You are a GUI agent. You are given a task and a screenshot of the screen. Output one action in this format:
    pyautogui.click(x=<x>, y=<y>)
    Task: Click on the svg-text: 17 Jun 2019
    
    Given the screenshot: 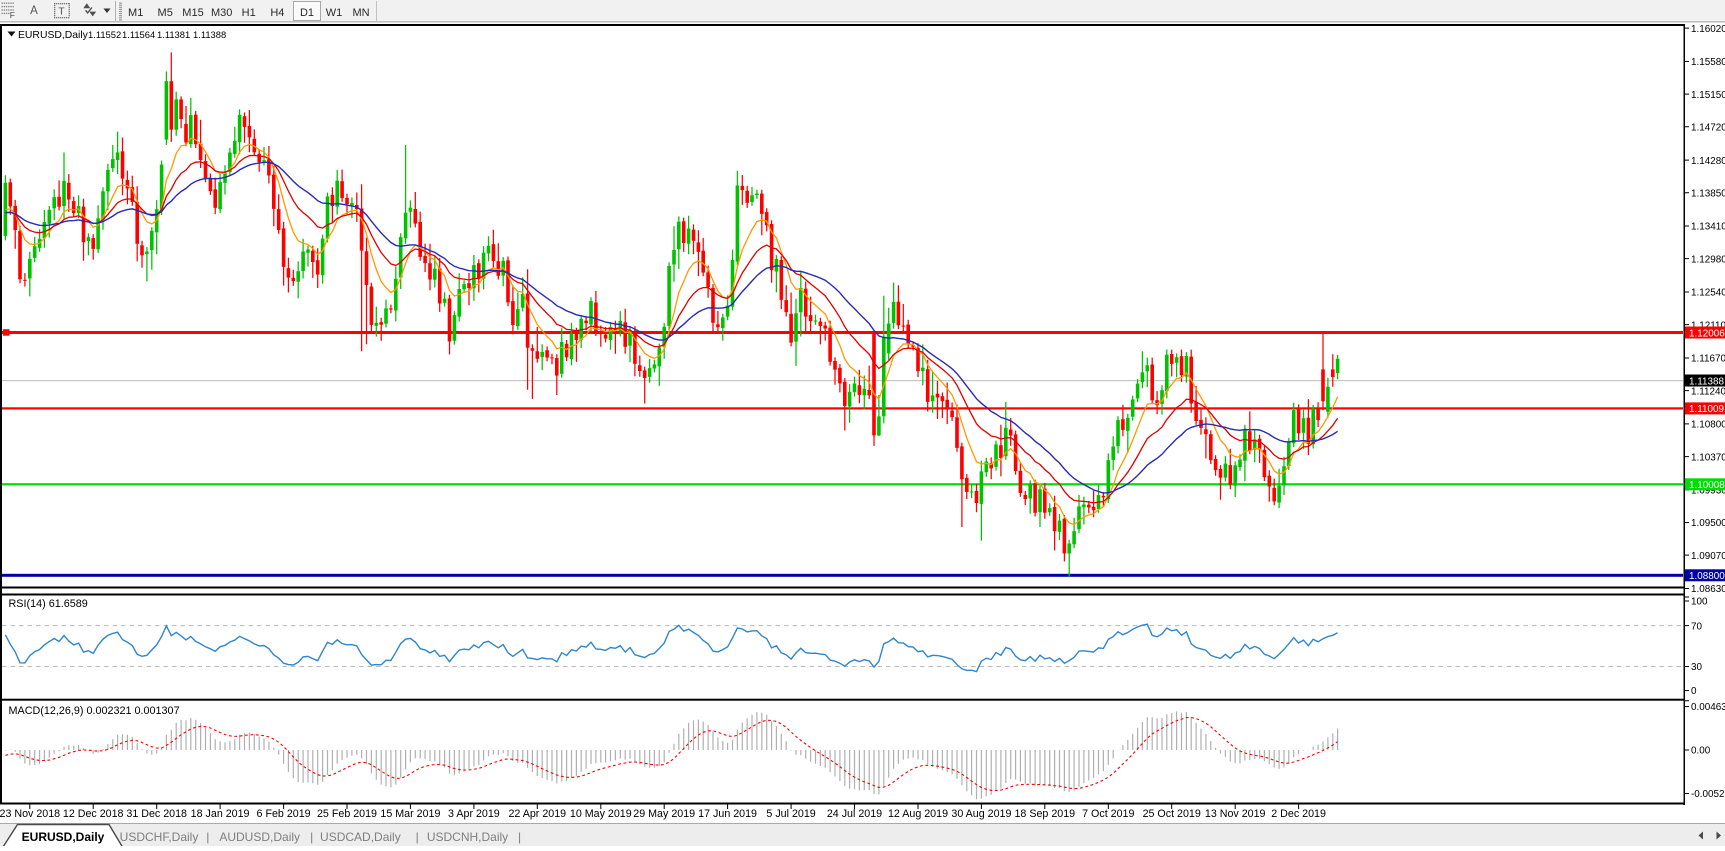 What is the action you would take?
    pyautogui.click(x=727, y=814)
    